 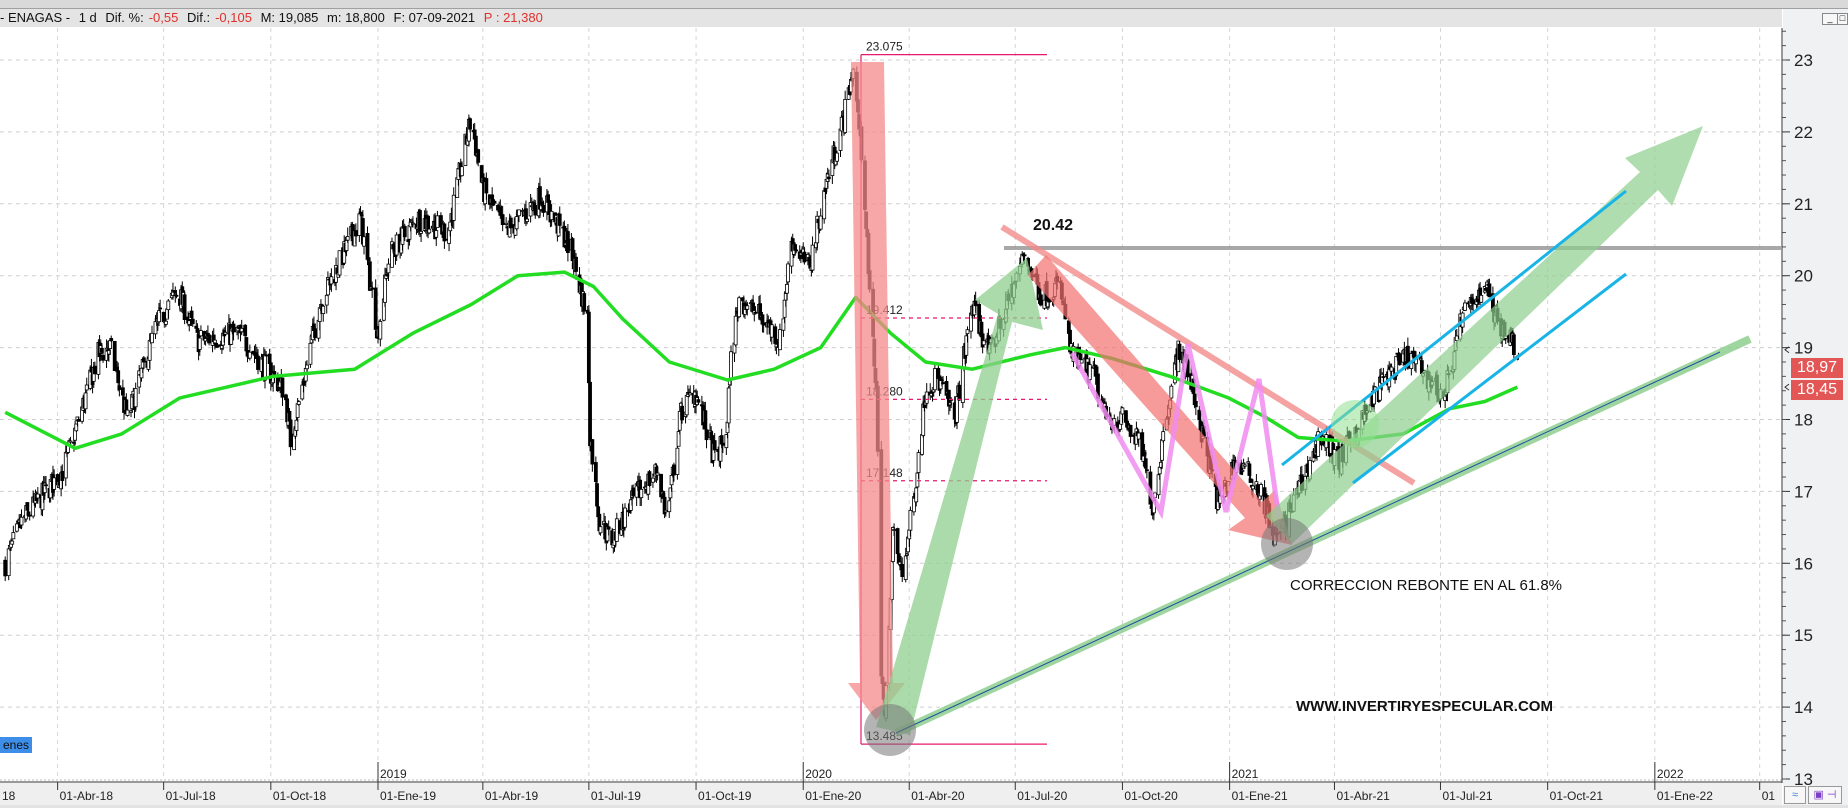 What do you see at coordinates (16, 745) in the screenshot?
I see `indicator-legend-tag: enes` at bounding box center [16, 745].